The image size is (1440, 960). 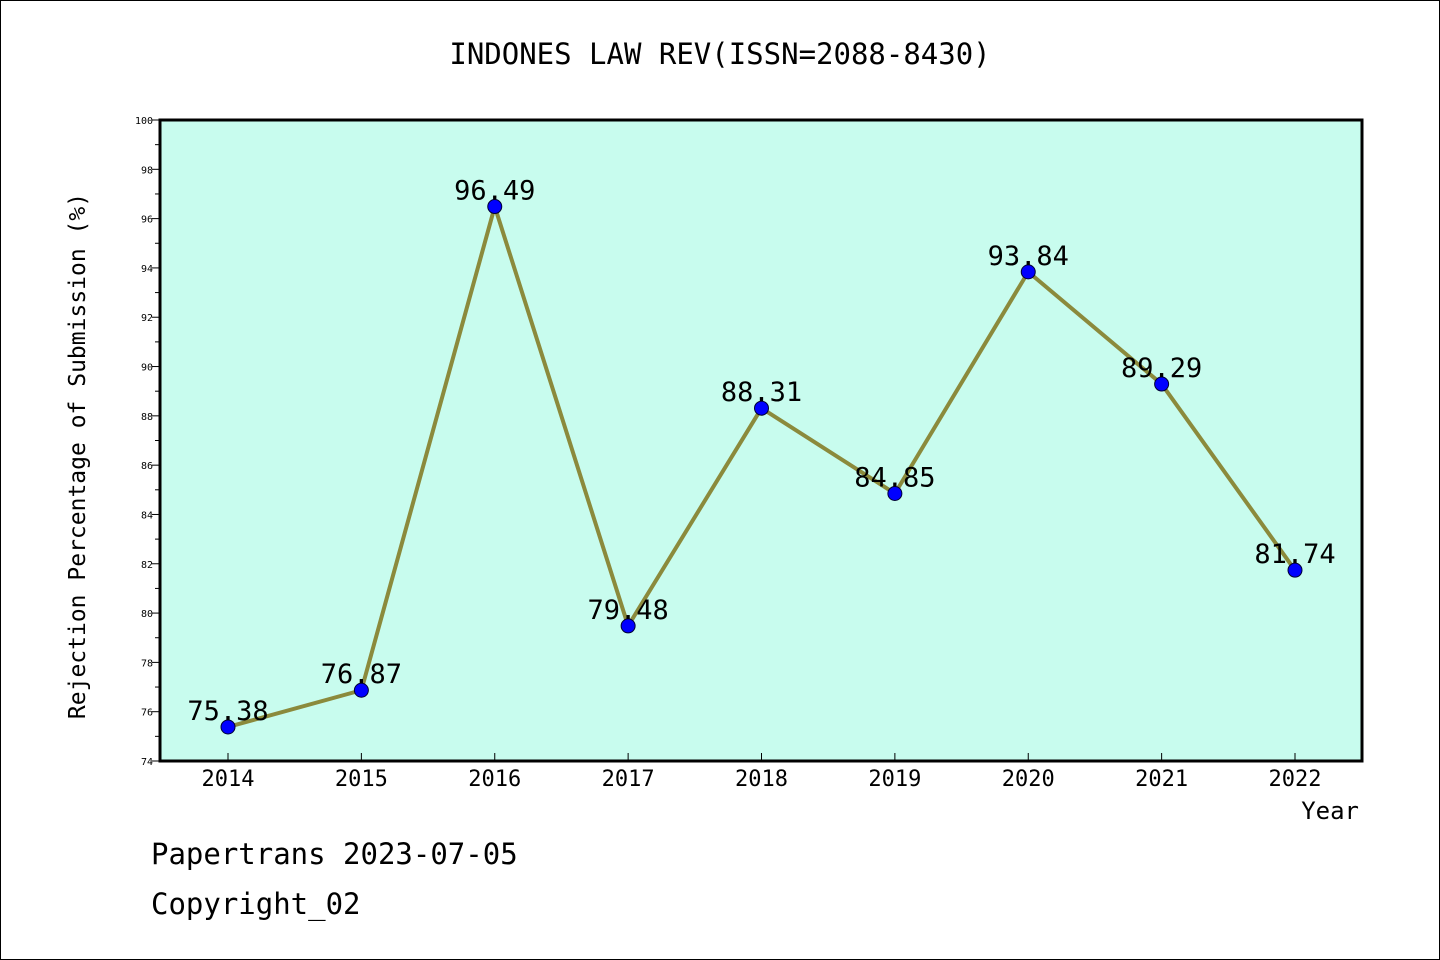 What do you see at coordinates (1295, 779) in the screenshot?
I see `x-tick-label: 2022` at bounding box center [1295, 779].